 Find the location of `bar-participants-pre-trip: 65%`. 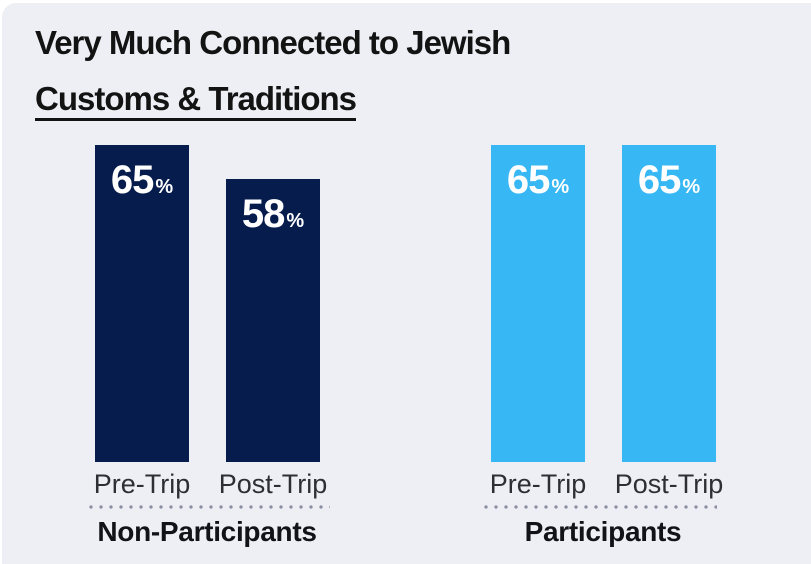

bar-participants-pre-trip: 65% is located at coordinates (538, 303).